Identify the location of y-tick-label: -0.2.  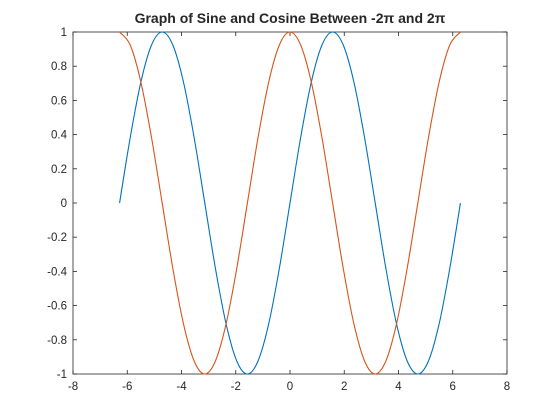
(57, 238).